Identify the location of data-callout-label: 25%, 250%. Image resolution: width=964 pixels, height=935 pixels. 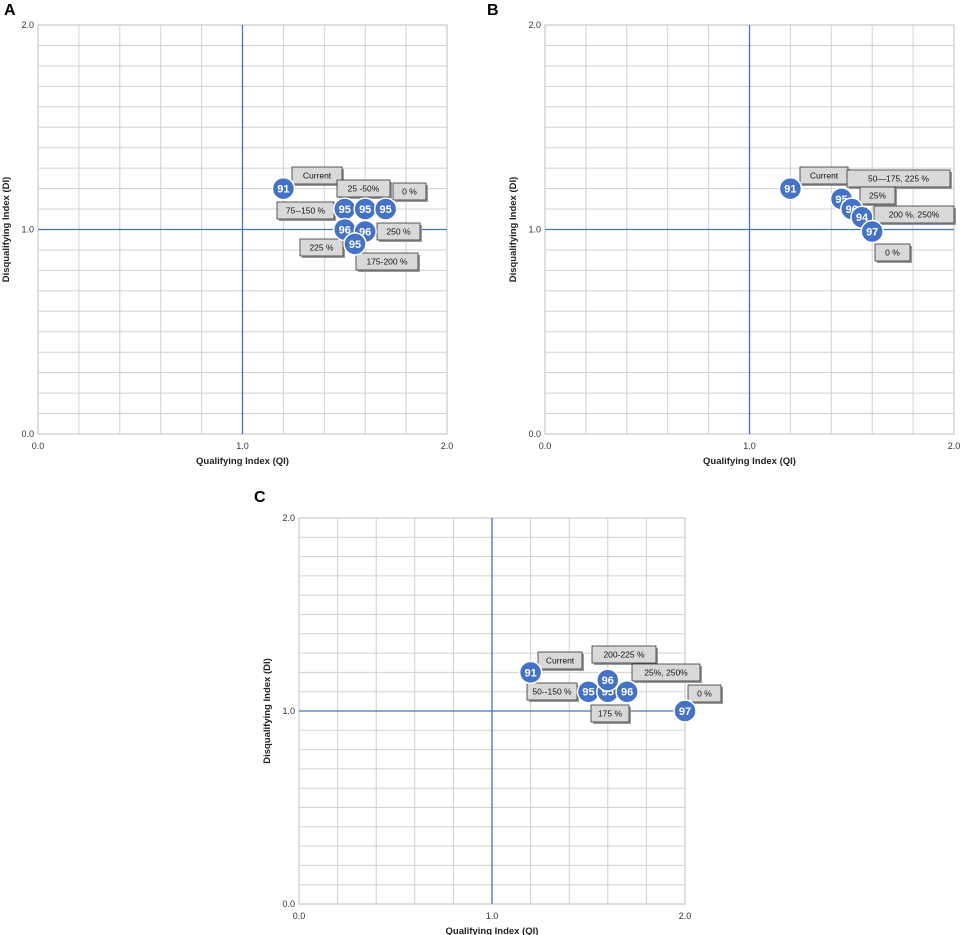
(666, 673).